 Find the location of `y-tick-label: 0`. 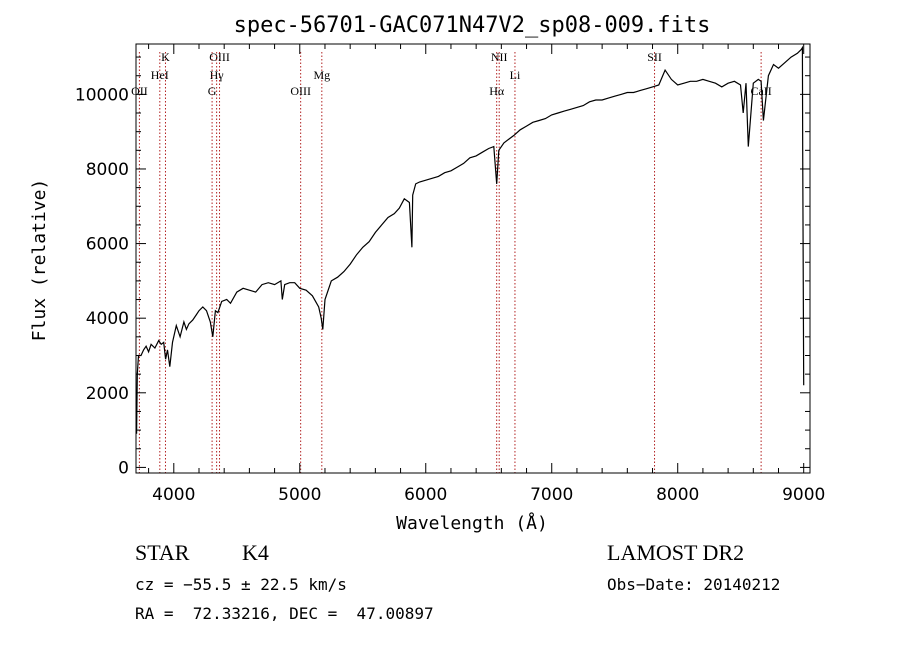

y-tick-label: 0 is located at coordinates (123, 468).